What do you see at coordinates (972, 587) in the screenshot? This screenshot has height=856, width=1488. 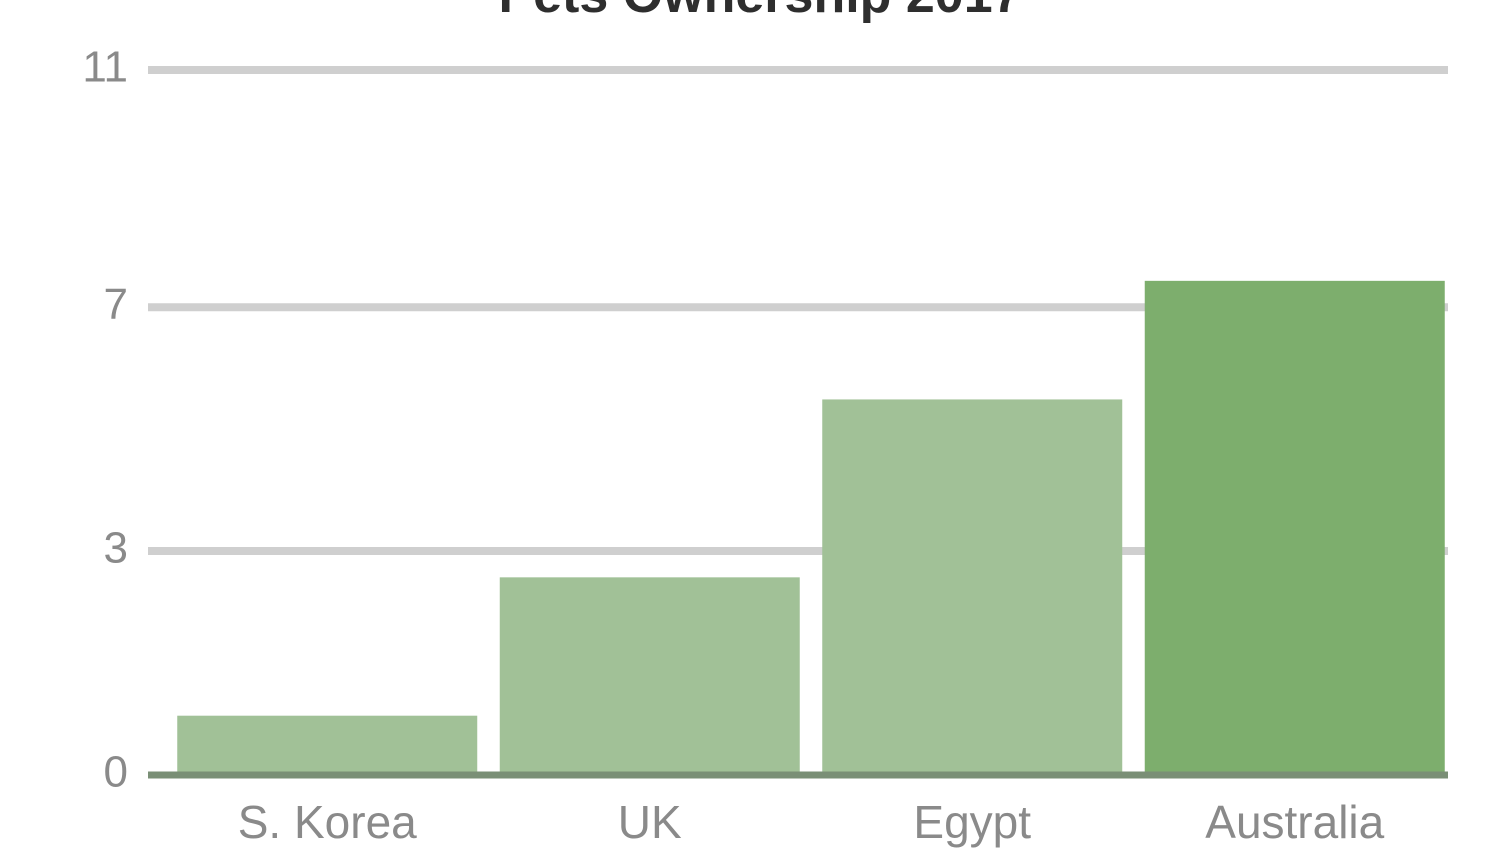 I see `bar-egypt` at bounding box center [972, 587].